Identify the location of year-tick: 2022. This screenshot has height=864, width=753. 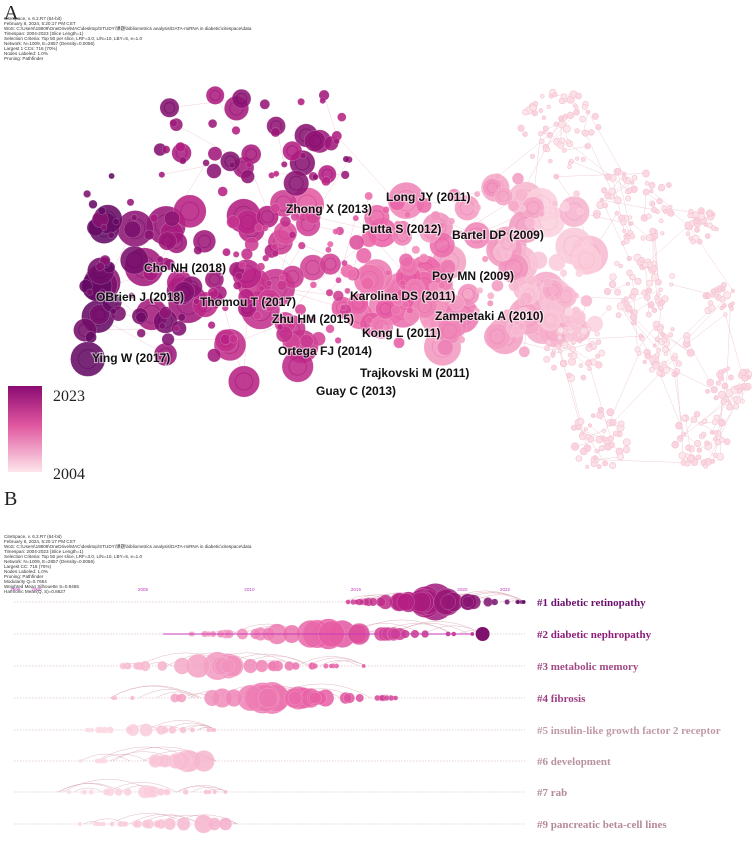
(505, 589).